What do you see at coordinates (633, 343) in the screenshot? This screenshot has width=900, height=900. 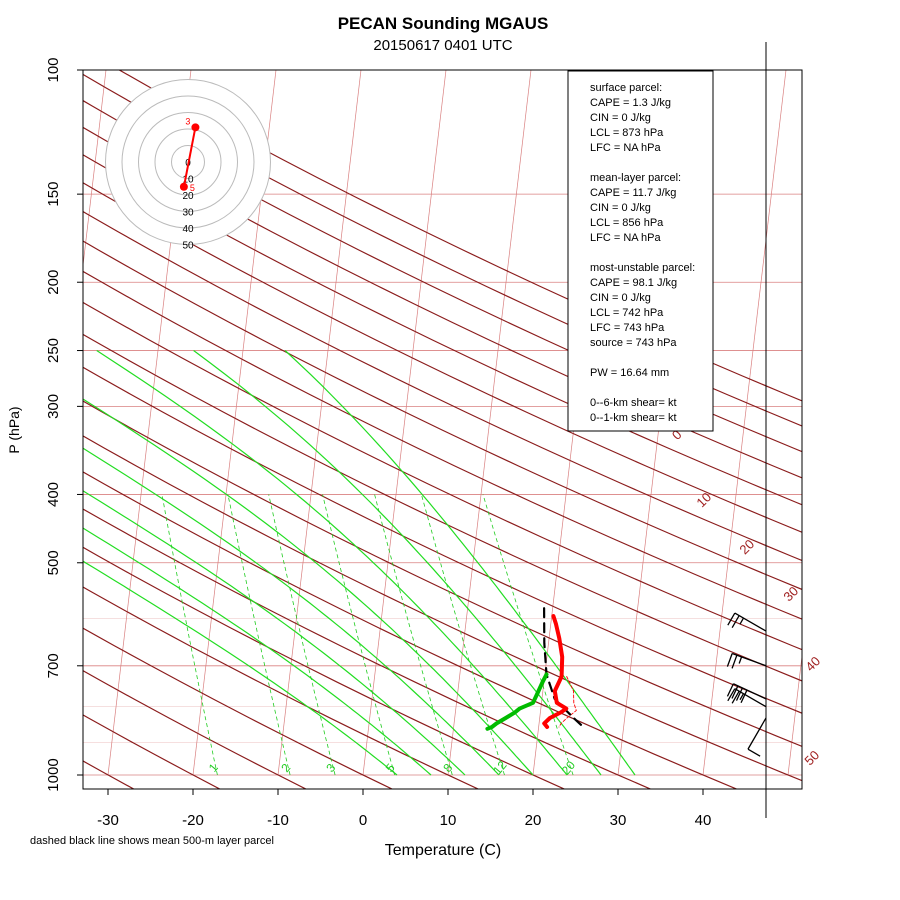 I see `most-unstable-source: source = 743 hPa` at bounding box center [633, 343].